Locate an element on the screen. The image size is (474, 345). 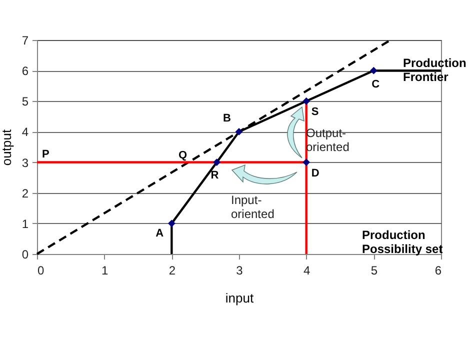
y-tick-label: 4 is located at coordinates (25, 132).